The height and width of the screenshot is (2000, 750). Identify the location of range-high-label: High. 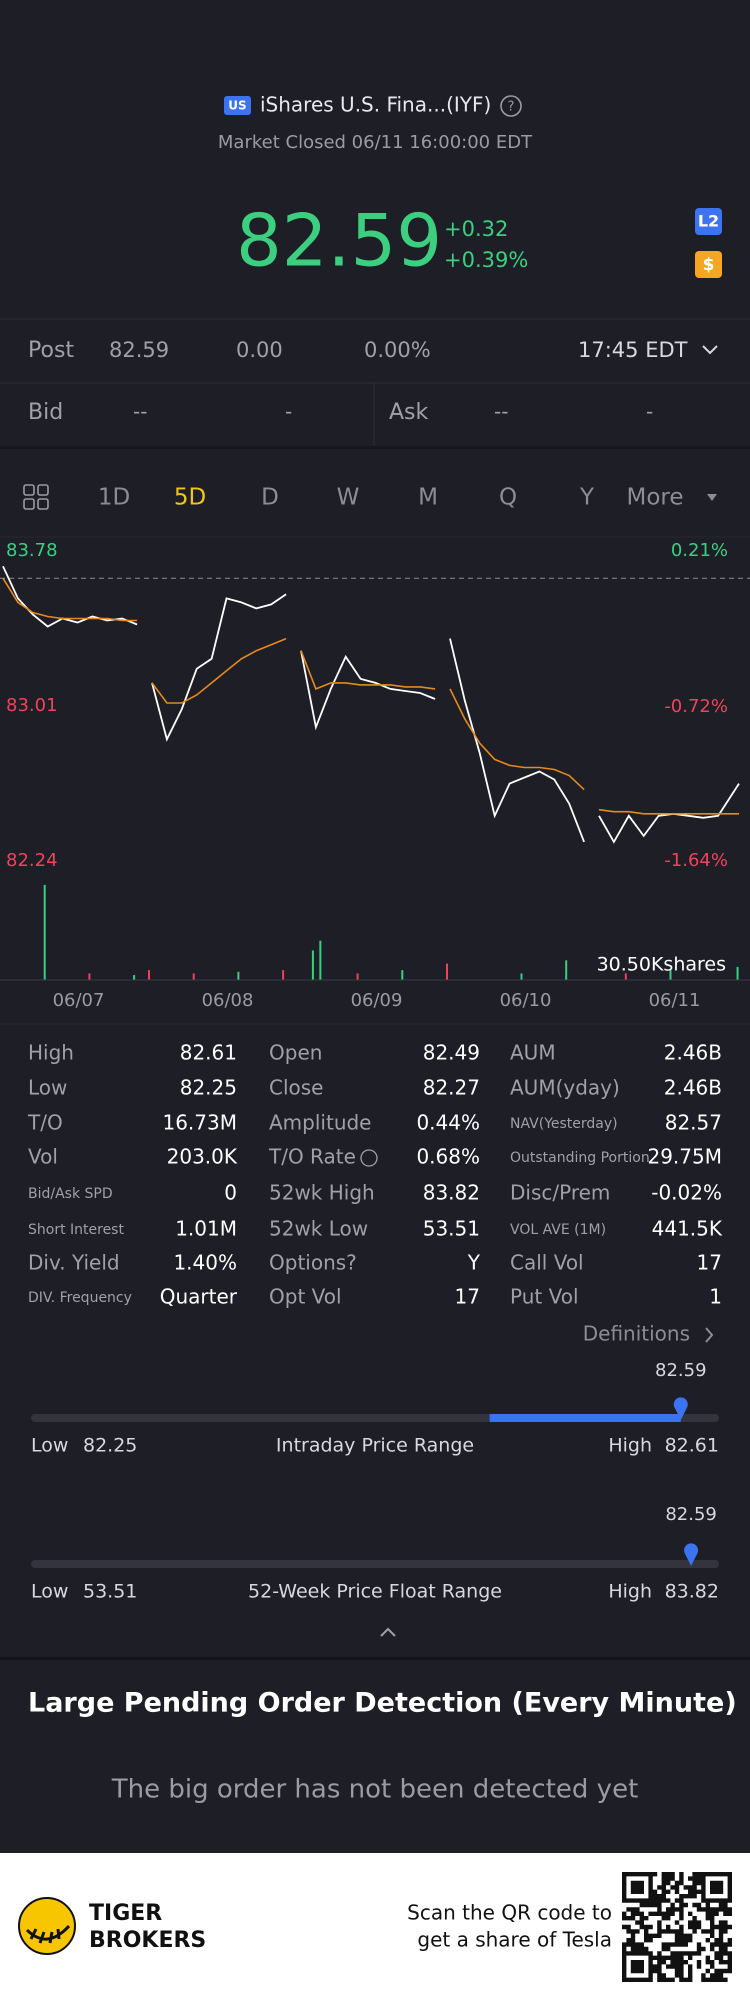
(630, 1592).